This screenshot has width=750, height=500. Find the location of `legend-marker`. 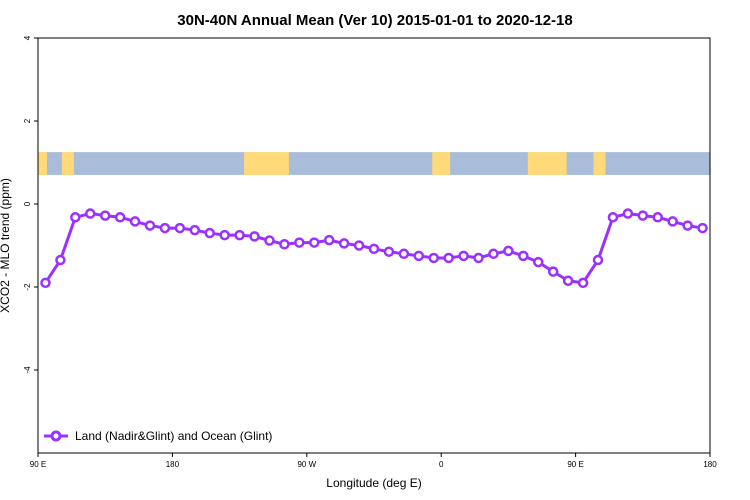

legend-marker is located at coordinates (56, 436).